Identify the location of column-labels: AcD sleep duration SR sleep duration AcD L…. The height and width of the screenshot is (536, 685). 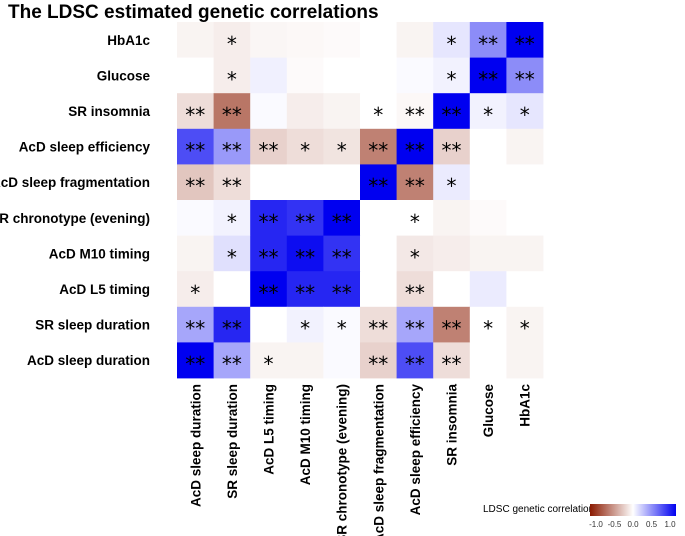
(360, 460).